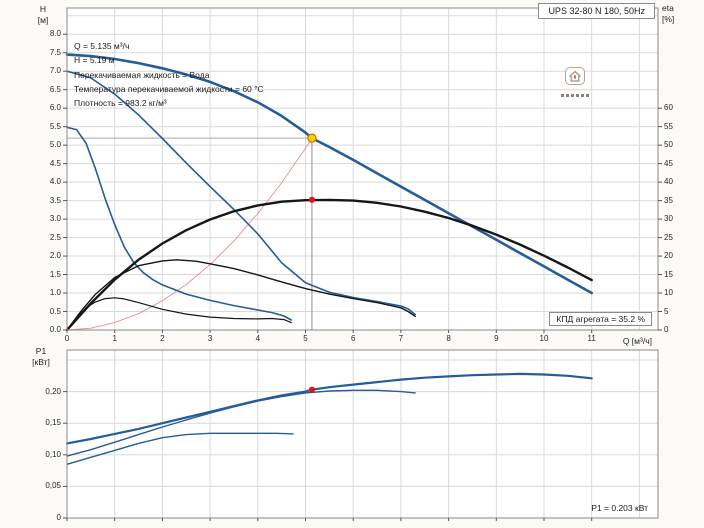  Describe the element at coordinates (668, 163) in the screenshot. I see `y2-axis-tick-label: 45` at that location.